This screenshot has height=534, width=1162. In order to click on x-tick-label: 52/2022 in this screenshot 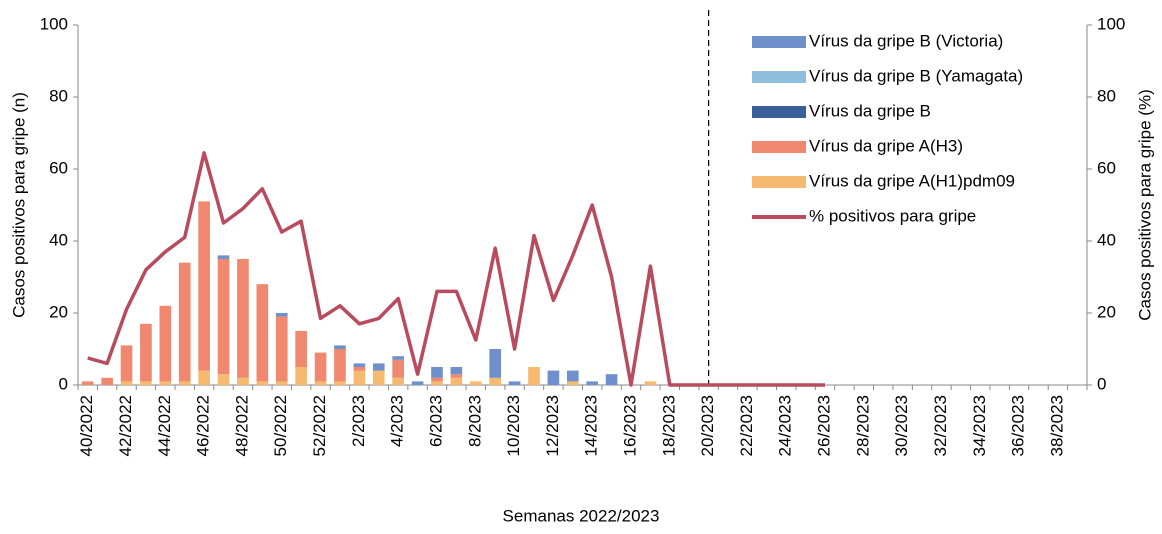, I will do `click(319, 425)`.